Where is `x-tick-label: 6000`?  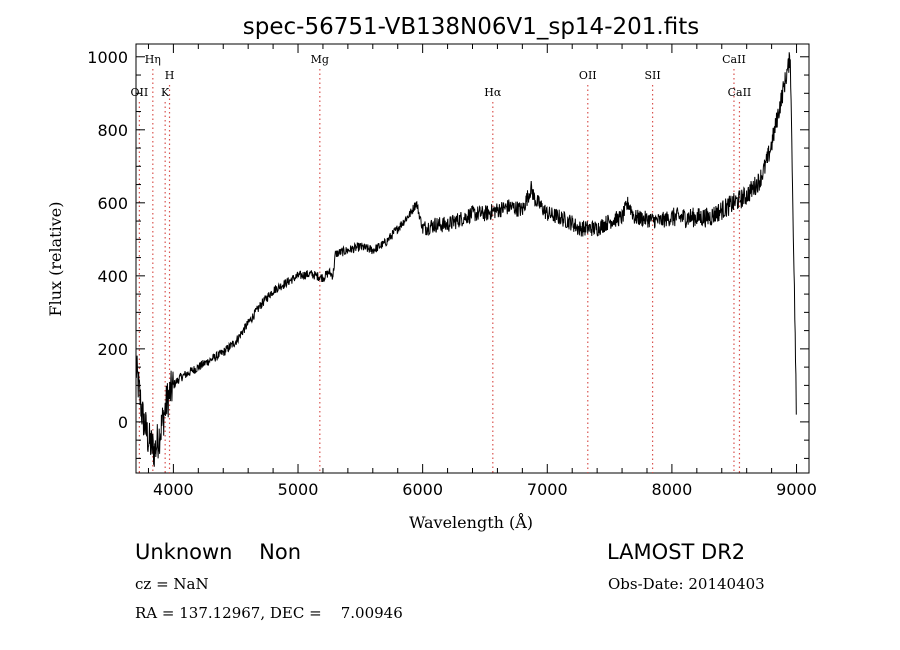 x-tick-label: 6000 is located at coordinates (422, 489).